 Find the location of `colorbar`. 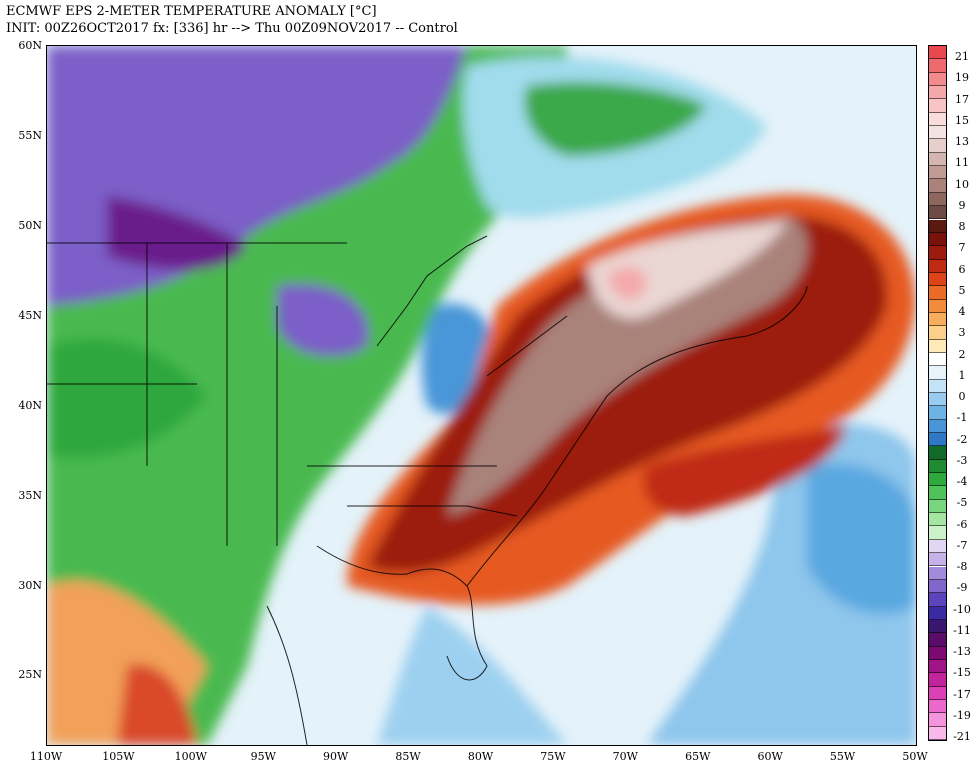

colorbar is located at coordinates (937, 393).